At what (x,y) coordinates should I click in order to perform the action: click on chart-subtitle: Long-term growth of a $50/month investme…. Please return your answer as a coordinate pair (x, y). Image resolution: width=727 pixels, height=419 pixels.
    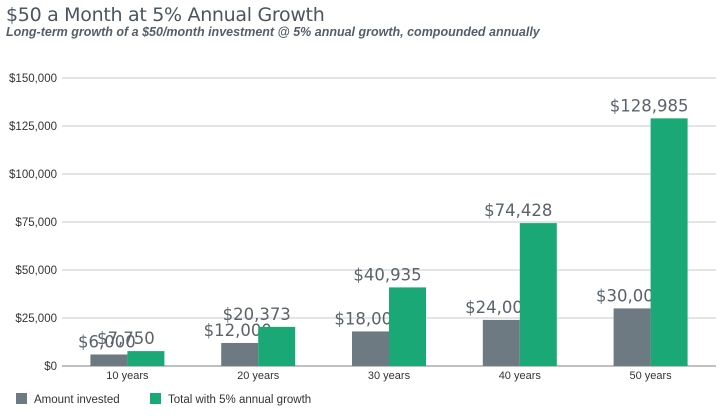
    Looking at the image, I should click on (273, 32).